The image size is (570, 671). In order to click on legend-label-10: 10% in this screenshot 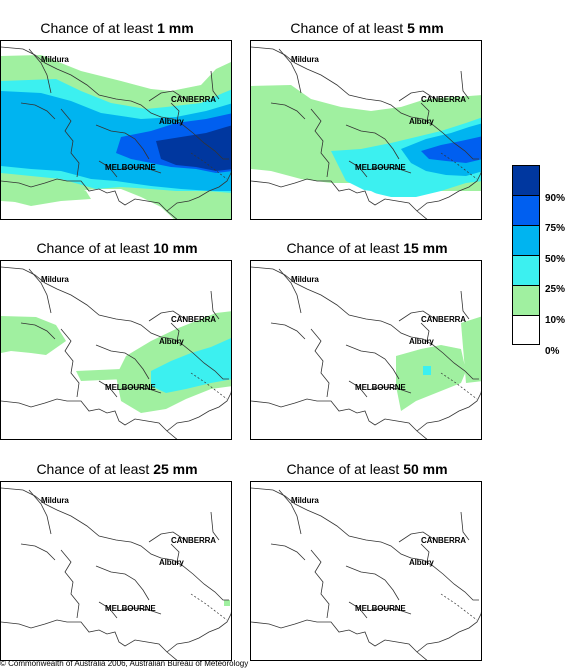, I will do `click(555, 320)`.